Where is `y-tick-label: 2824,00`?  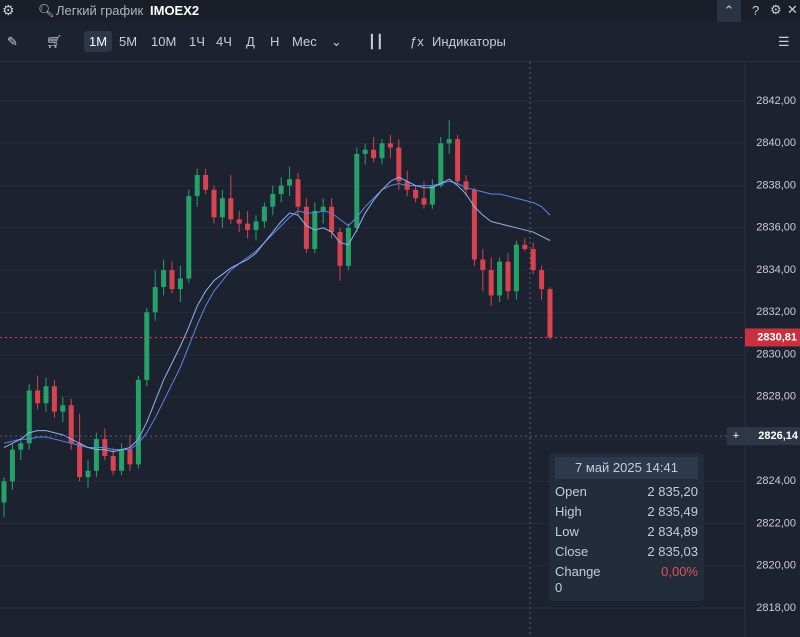
y-tick-label: 2824,00 is located at coordinates (776, 481).